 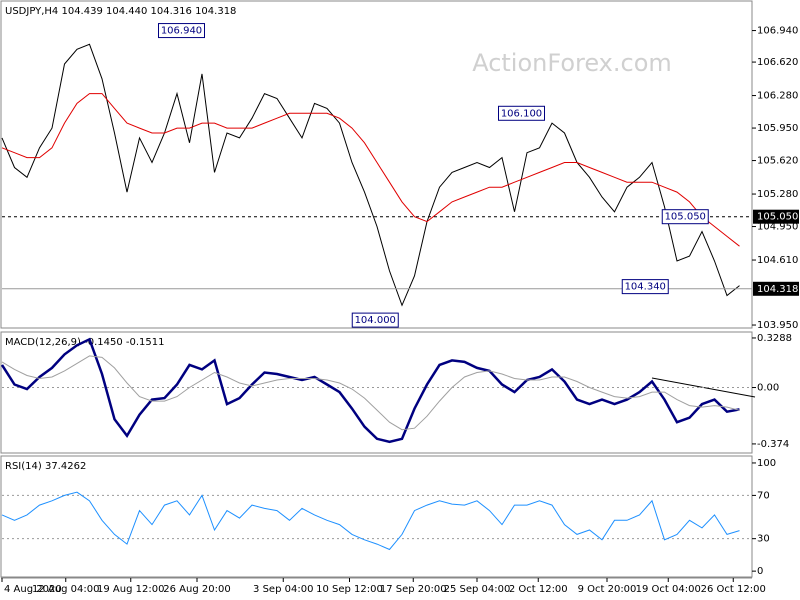 I want to click on y-tick-label: 100, so click(x=766, y=463).